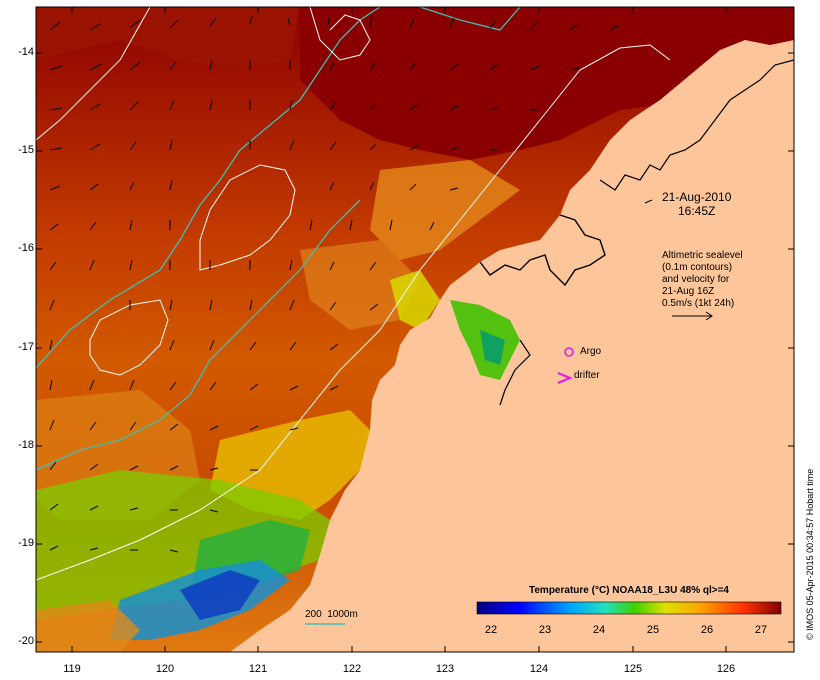  I want to click on colorbar-tick-6: 27, so click(761, 630).